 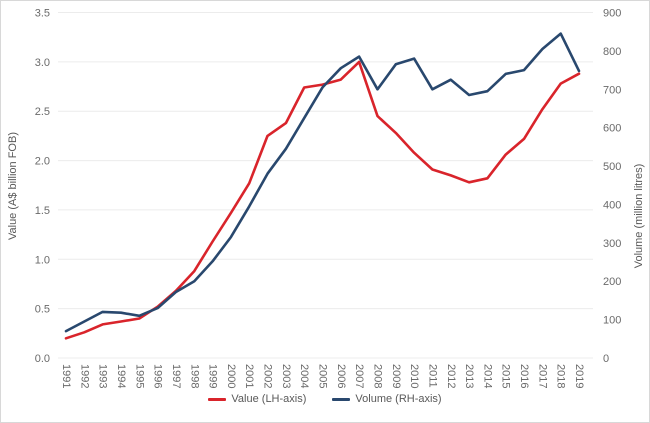 What do you see at coordinates (396, 376) in the screenshot?
I see `x-tick-label: 2009` at bounding box center [396, 376].